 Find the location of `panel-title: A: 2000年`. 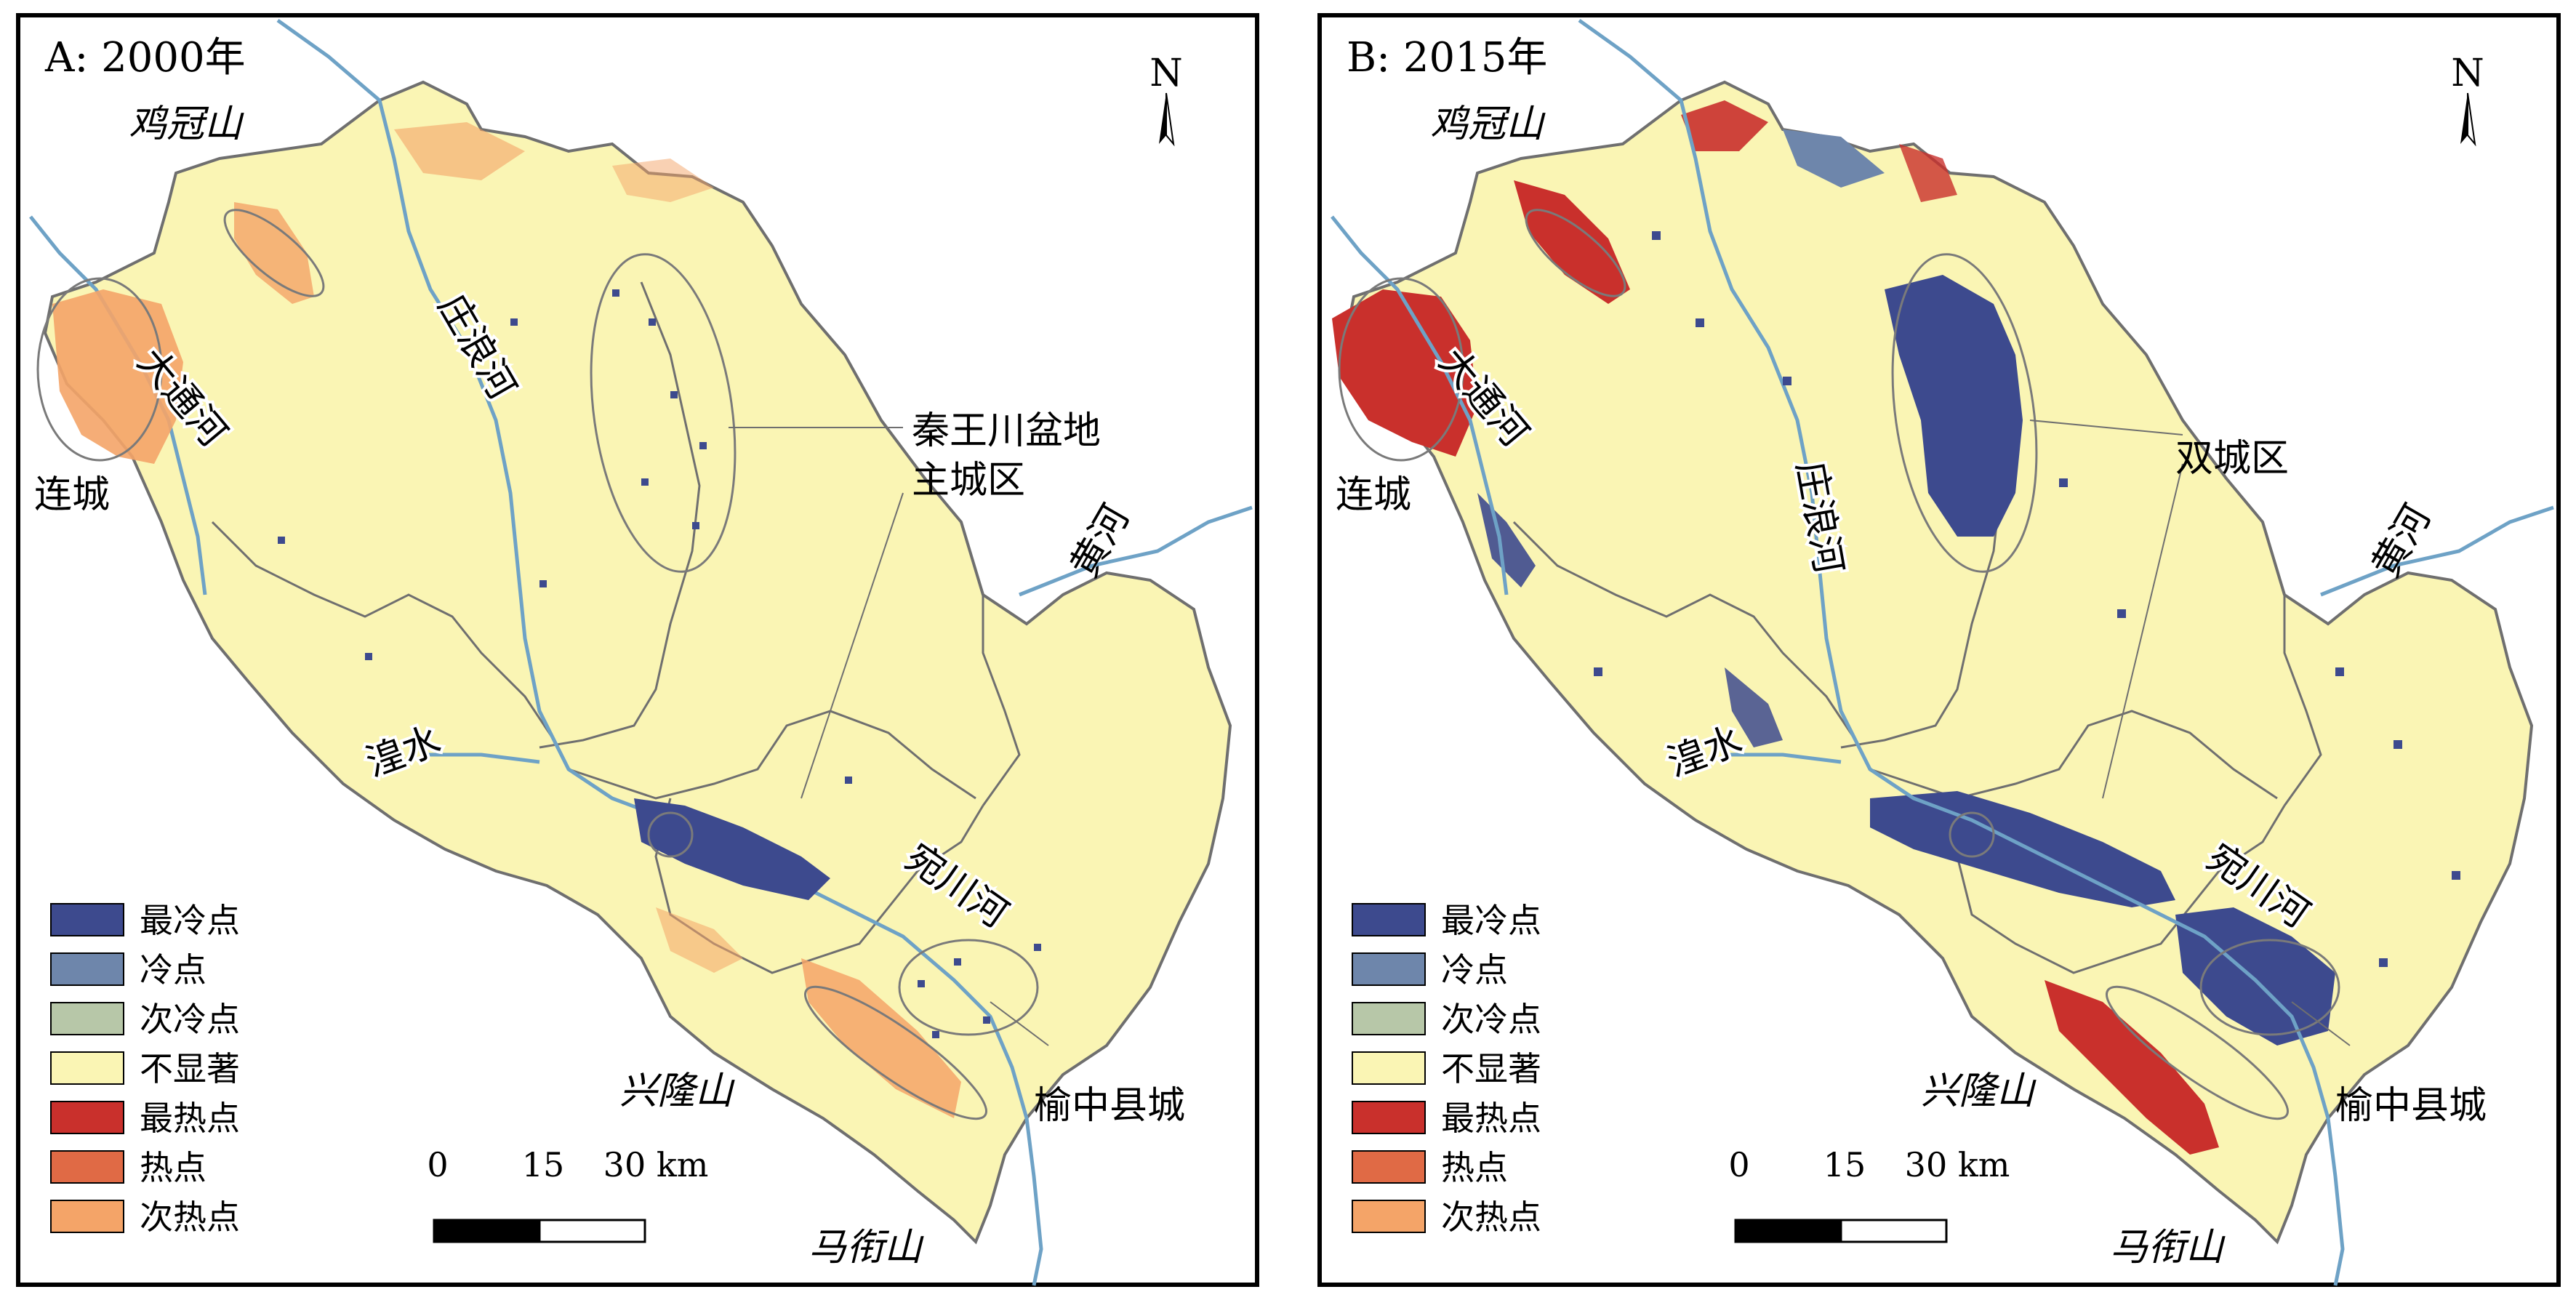

panel-title: A: 2000年 is located at coordinates (145, 57).